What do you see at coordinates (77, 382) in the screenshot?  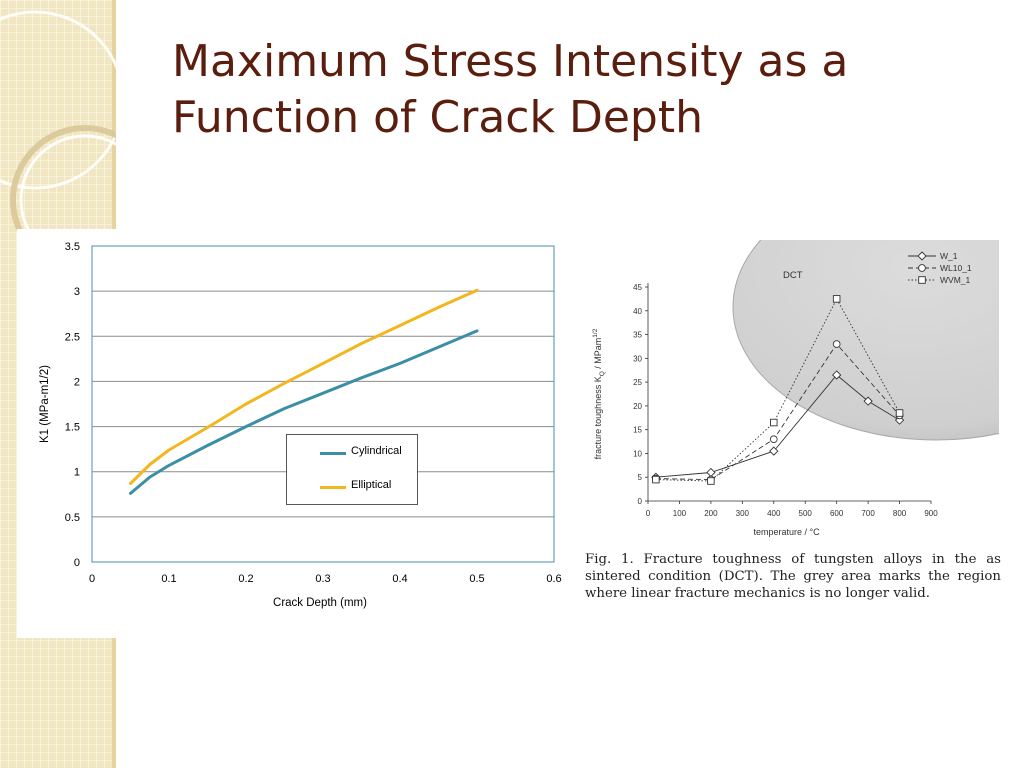 I see `y-tick-label: 2` at bounding box center [77, 382].